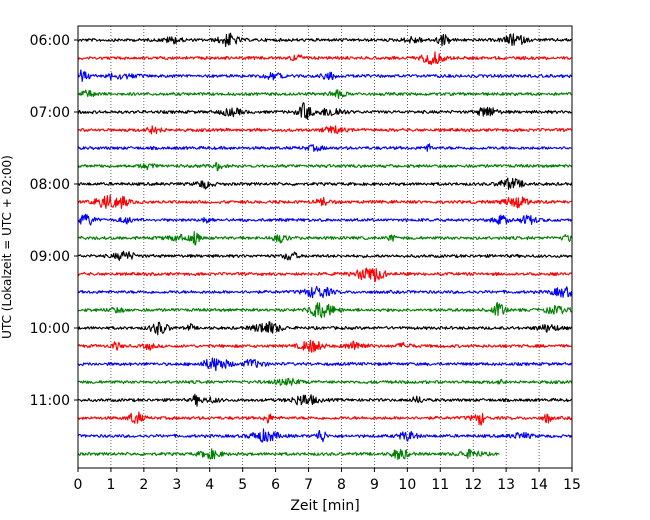 Image resolution: width=650 pixels, height=520 pixels. What do you see at coordinates (308, 485) in the screenshot?
I see `x-tick-label: 7` at bounding box center [308, 485].